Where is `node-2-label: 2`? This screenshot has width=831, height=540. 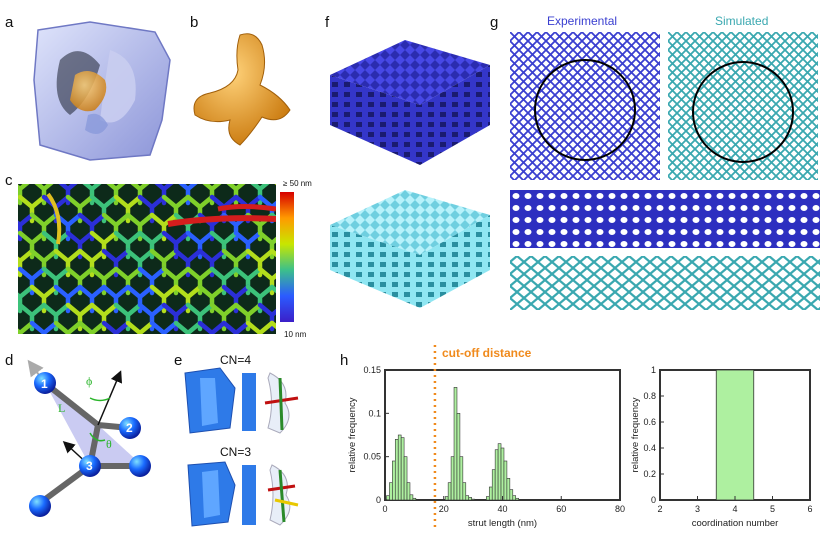
node-2-label: 2 is located at coordinates (129, 428).